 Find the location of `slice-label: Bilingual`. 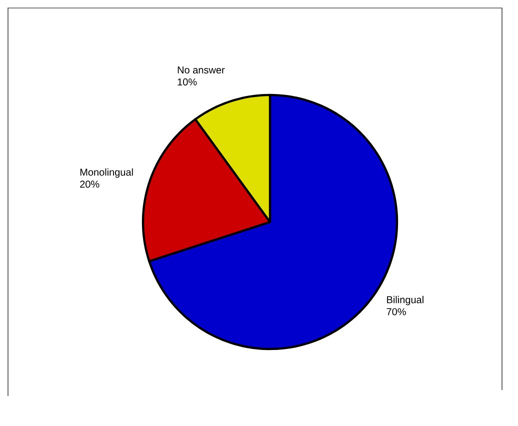

slice-label: Bilingual is located at coordinates (405, 301).